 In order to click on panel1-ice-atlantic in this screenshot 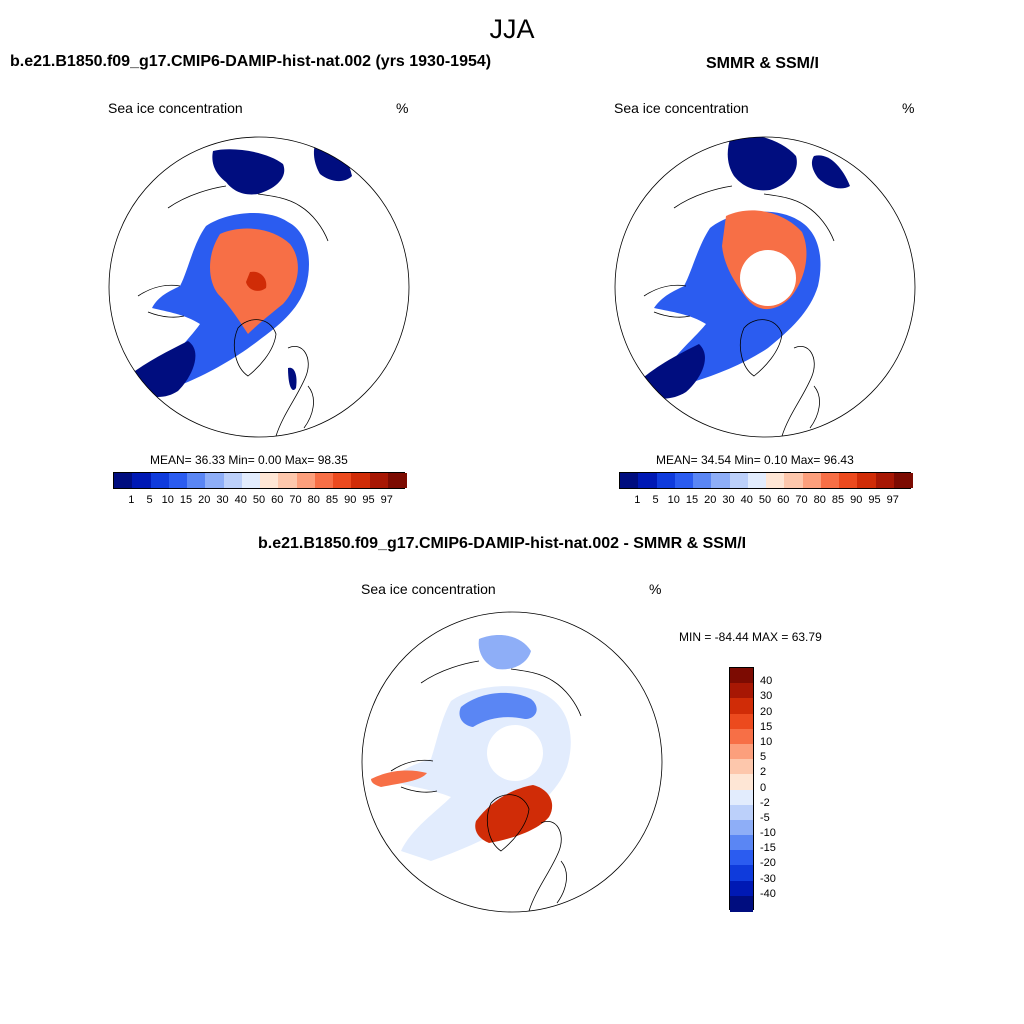, I will do `click(162, 369)`.